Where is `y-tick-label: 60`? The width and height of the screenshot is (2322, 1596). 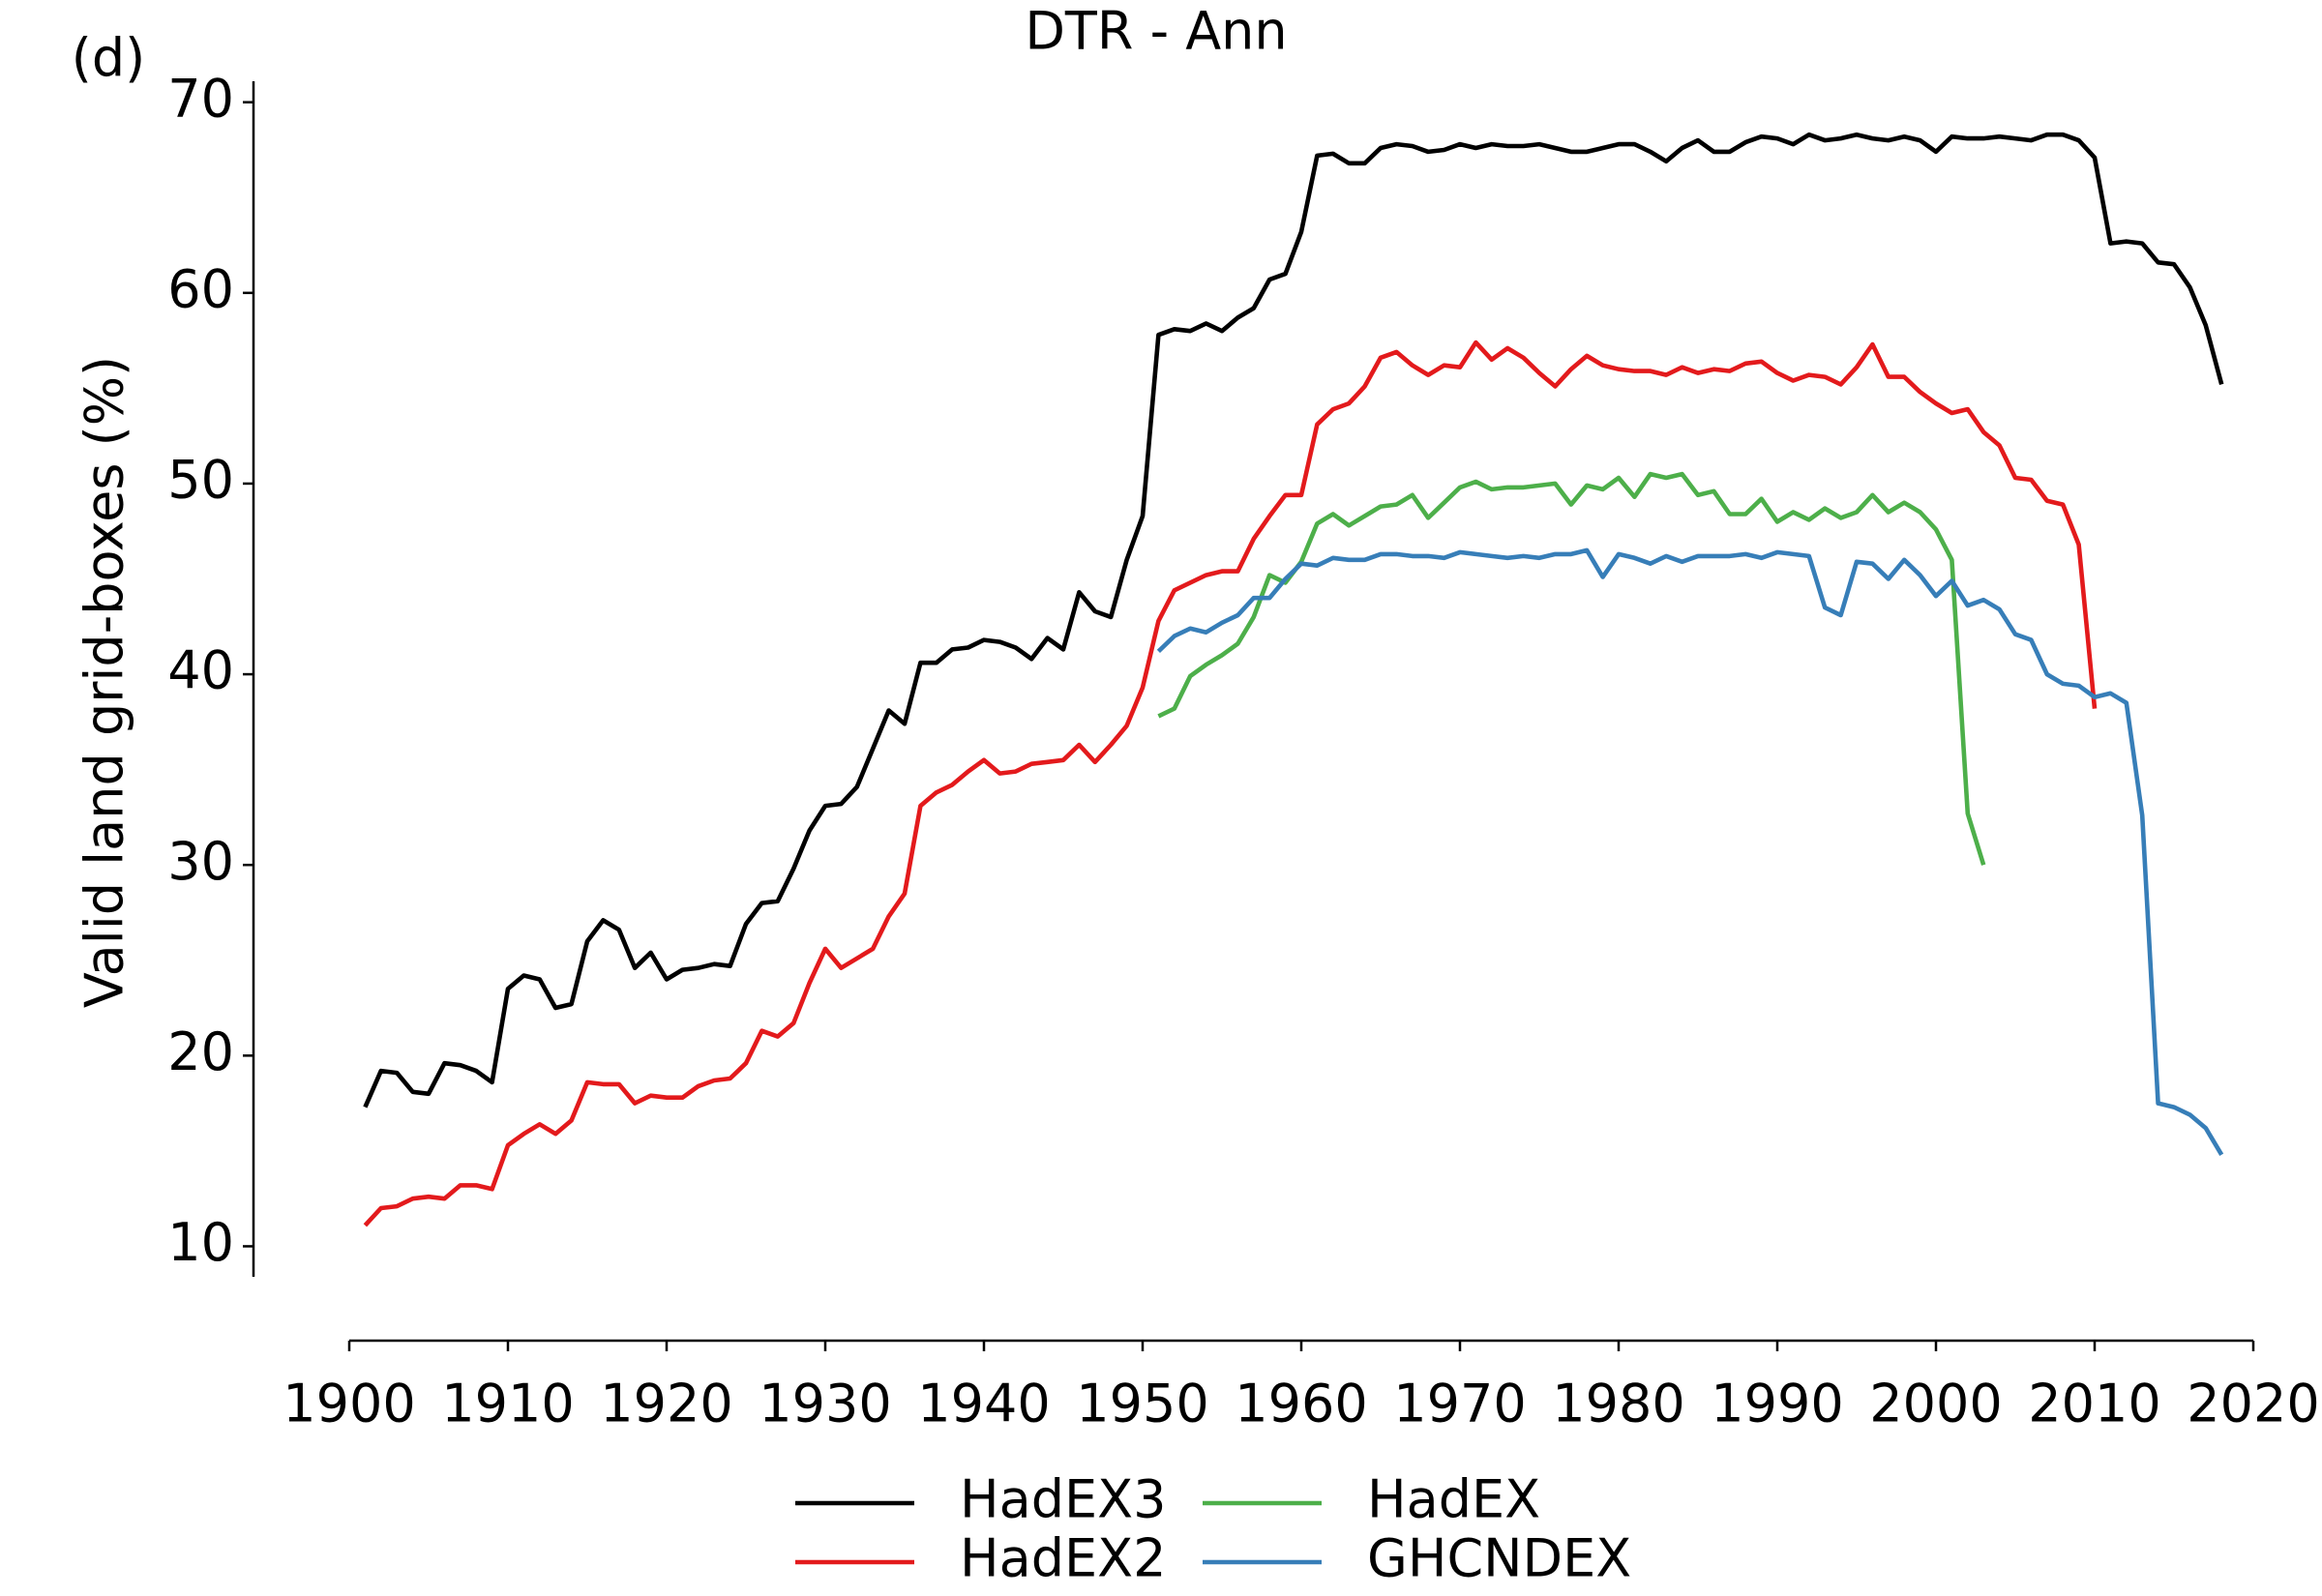 y-tick-label: 60 is located at coordinates (200, 288).